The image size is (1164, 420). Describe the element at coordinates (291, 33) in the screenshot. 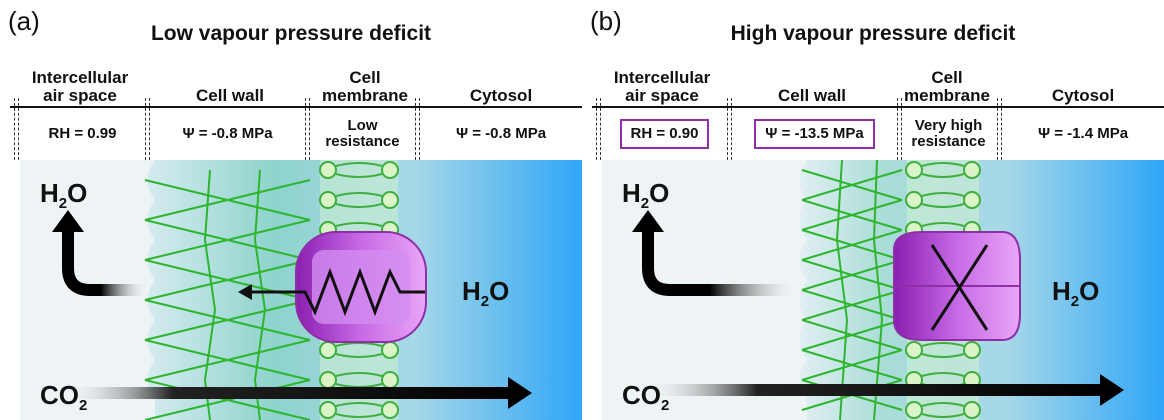

I see `panel-title: Low vapour pressure deficit` at that location.